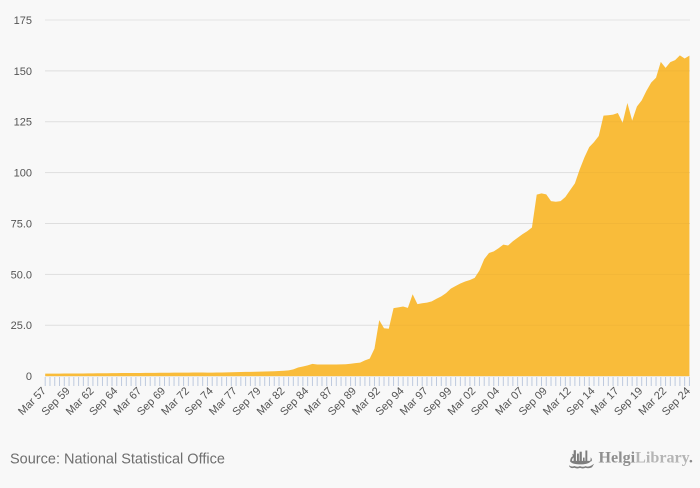 The width and height of the screenshot is (700, 488). Describe the element at coordinates (21, 326) in the screenshot. I see `svg-text: 25.0` at that location.